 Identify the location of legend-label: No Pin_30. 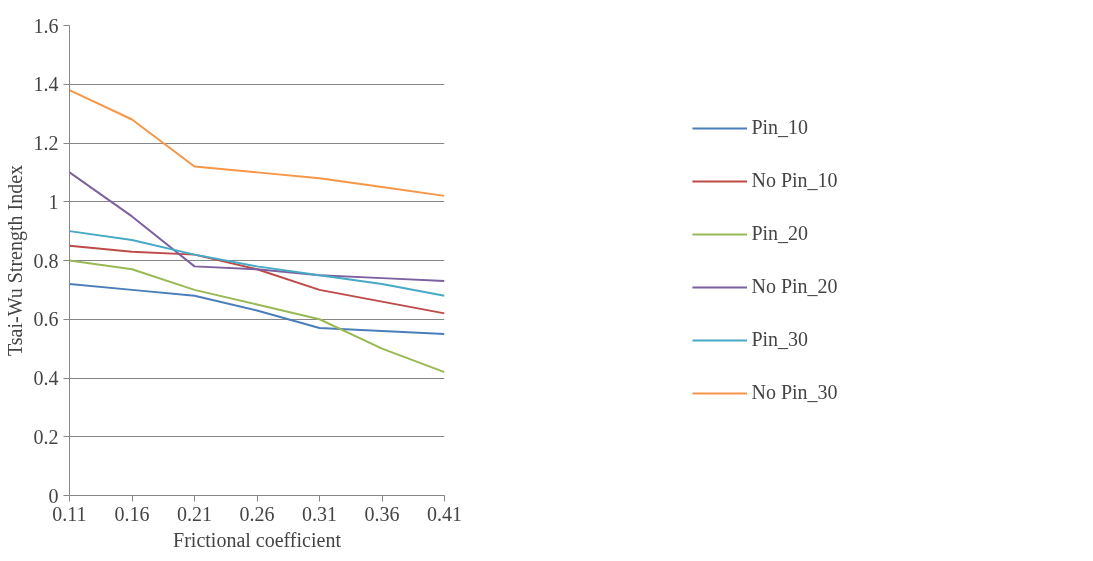
(794, 392).